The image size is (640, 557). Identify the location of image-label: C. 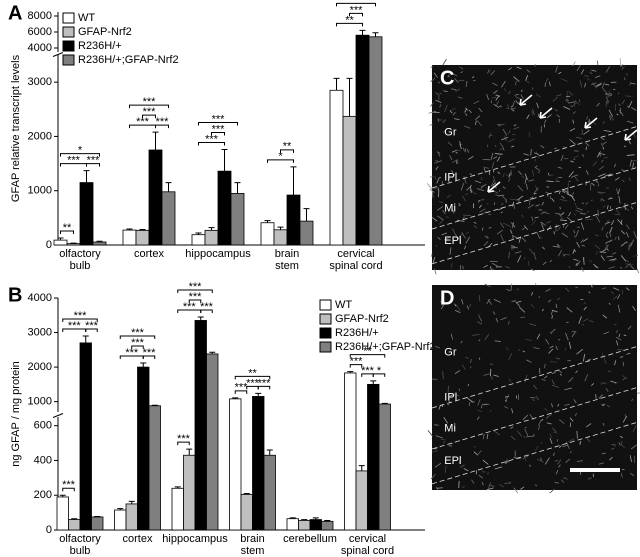
(447, 78).